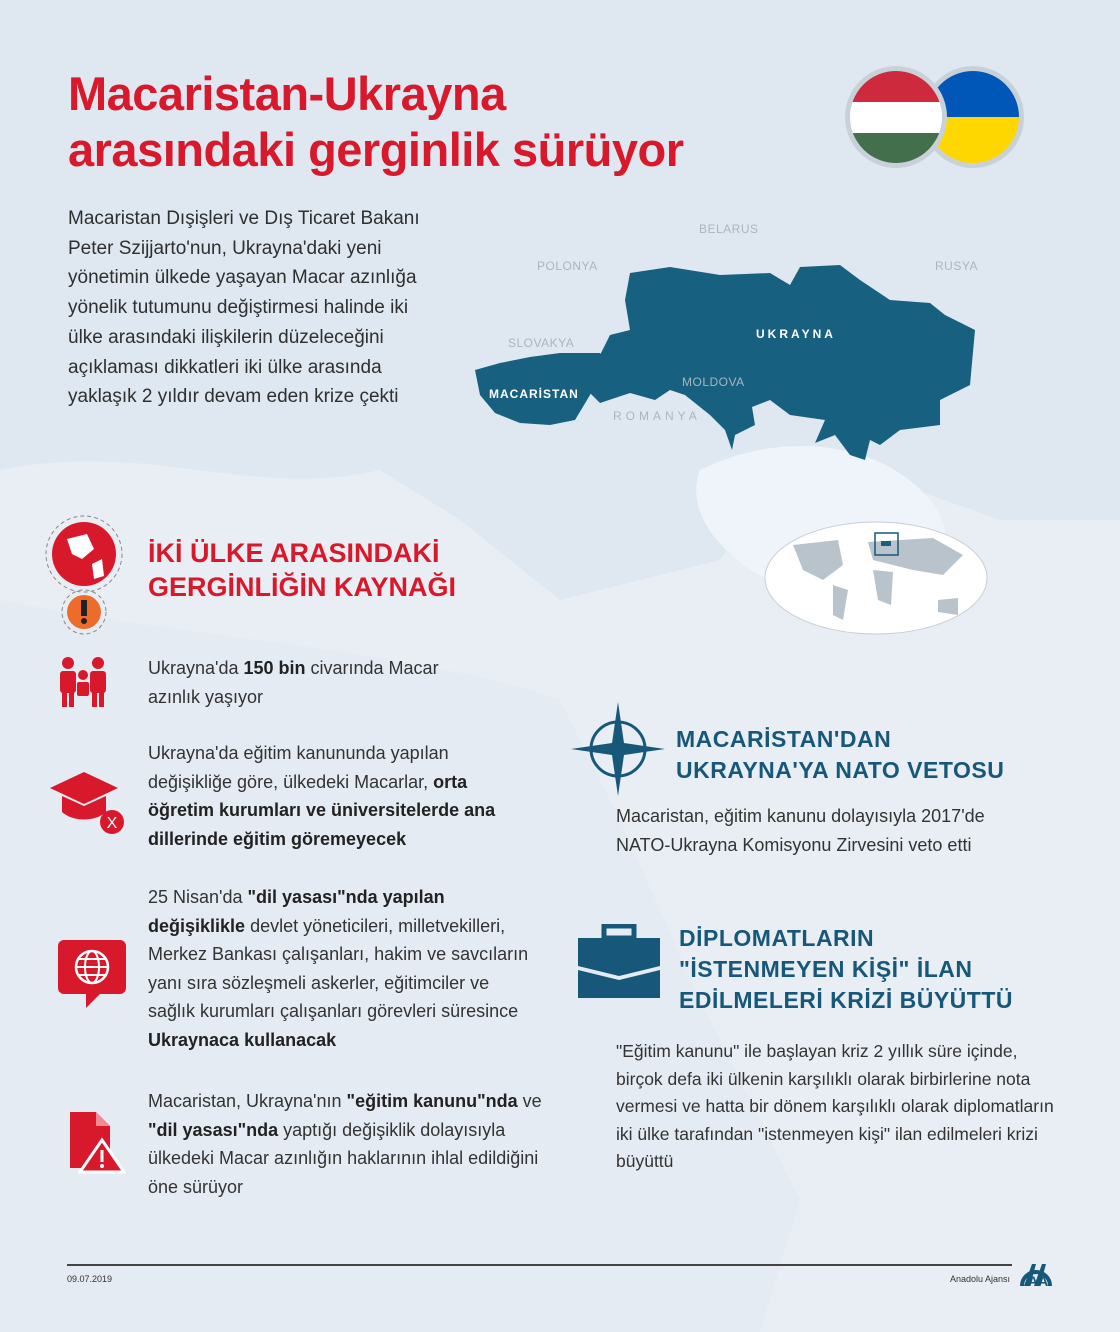 The image size is (1120, 1332). I want to click on hungary-flag-icon, so click(896, 117).